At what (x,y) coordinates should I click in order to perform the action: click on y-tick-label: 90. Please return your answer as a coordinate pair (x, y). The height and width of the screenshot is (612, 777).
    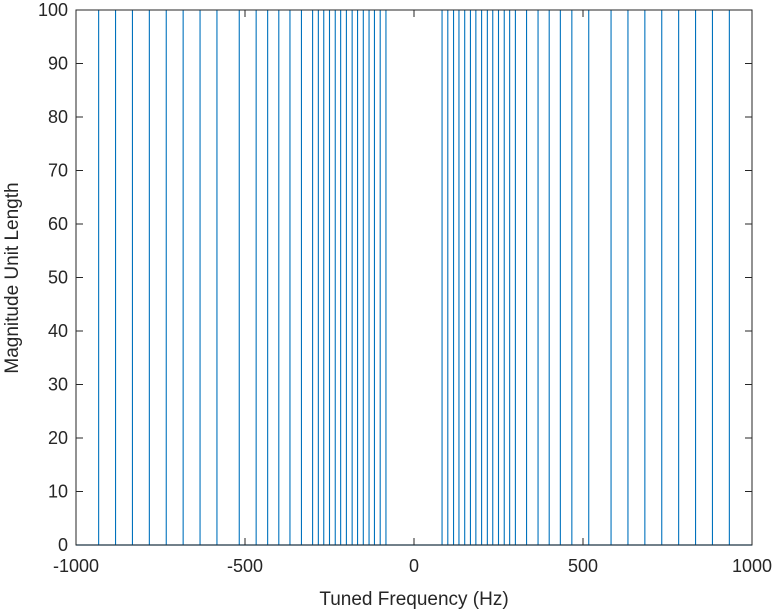
    Looking at the image, I should click on (58, 64).